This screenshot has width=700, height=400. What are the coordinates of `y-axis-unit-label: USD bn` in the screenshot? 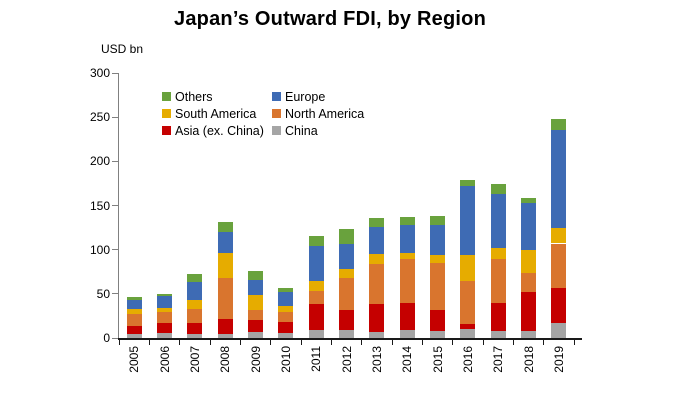 It's located at (122, 49).